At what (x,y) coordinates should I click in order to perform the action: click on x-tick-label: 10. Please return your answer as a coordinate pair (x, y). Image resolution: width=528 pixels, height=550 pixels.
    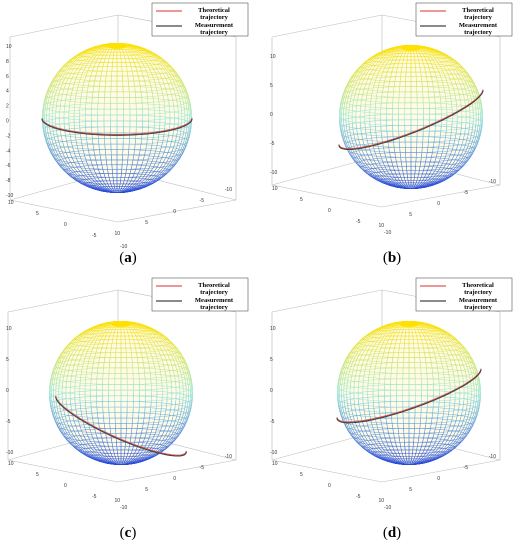
    Looking at the image, I should click on (275, 189).